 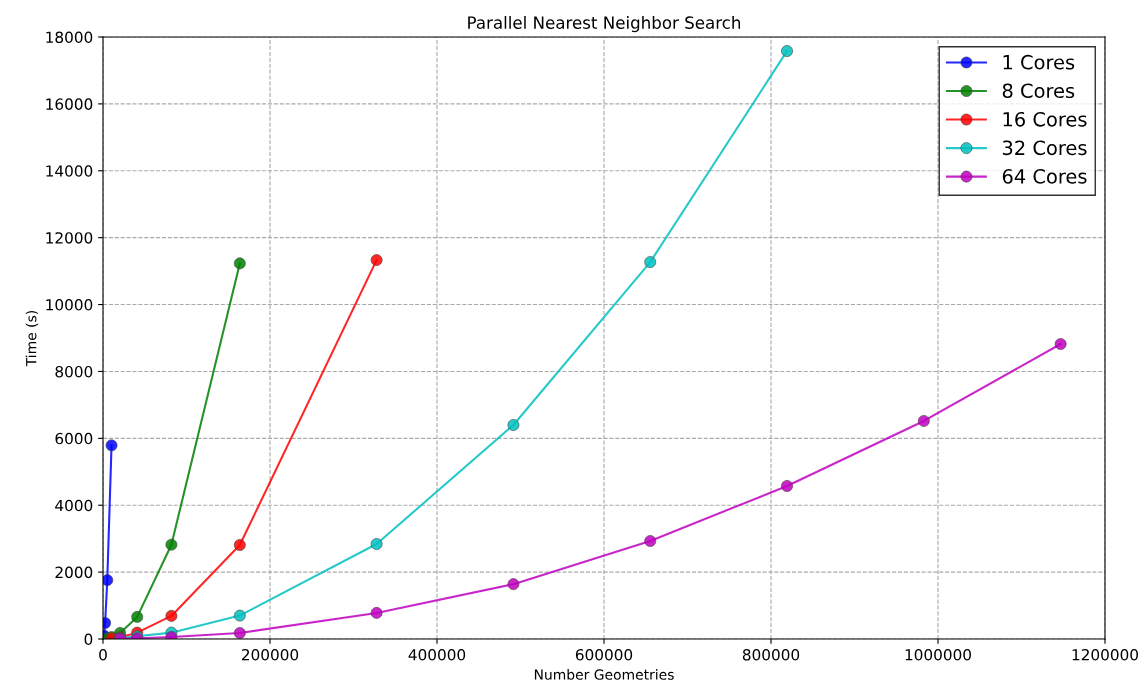 What do you see at coordinates (1038, 91) in the screenshot?
I see `legend-label: 8 Cores` at bounding box center [1038, 91].